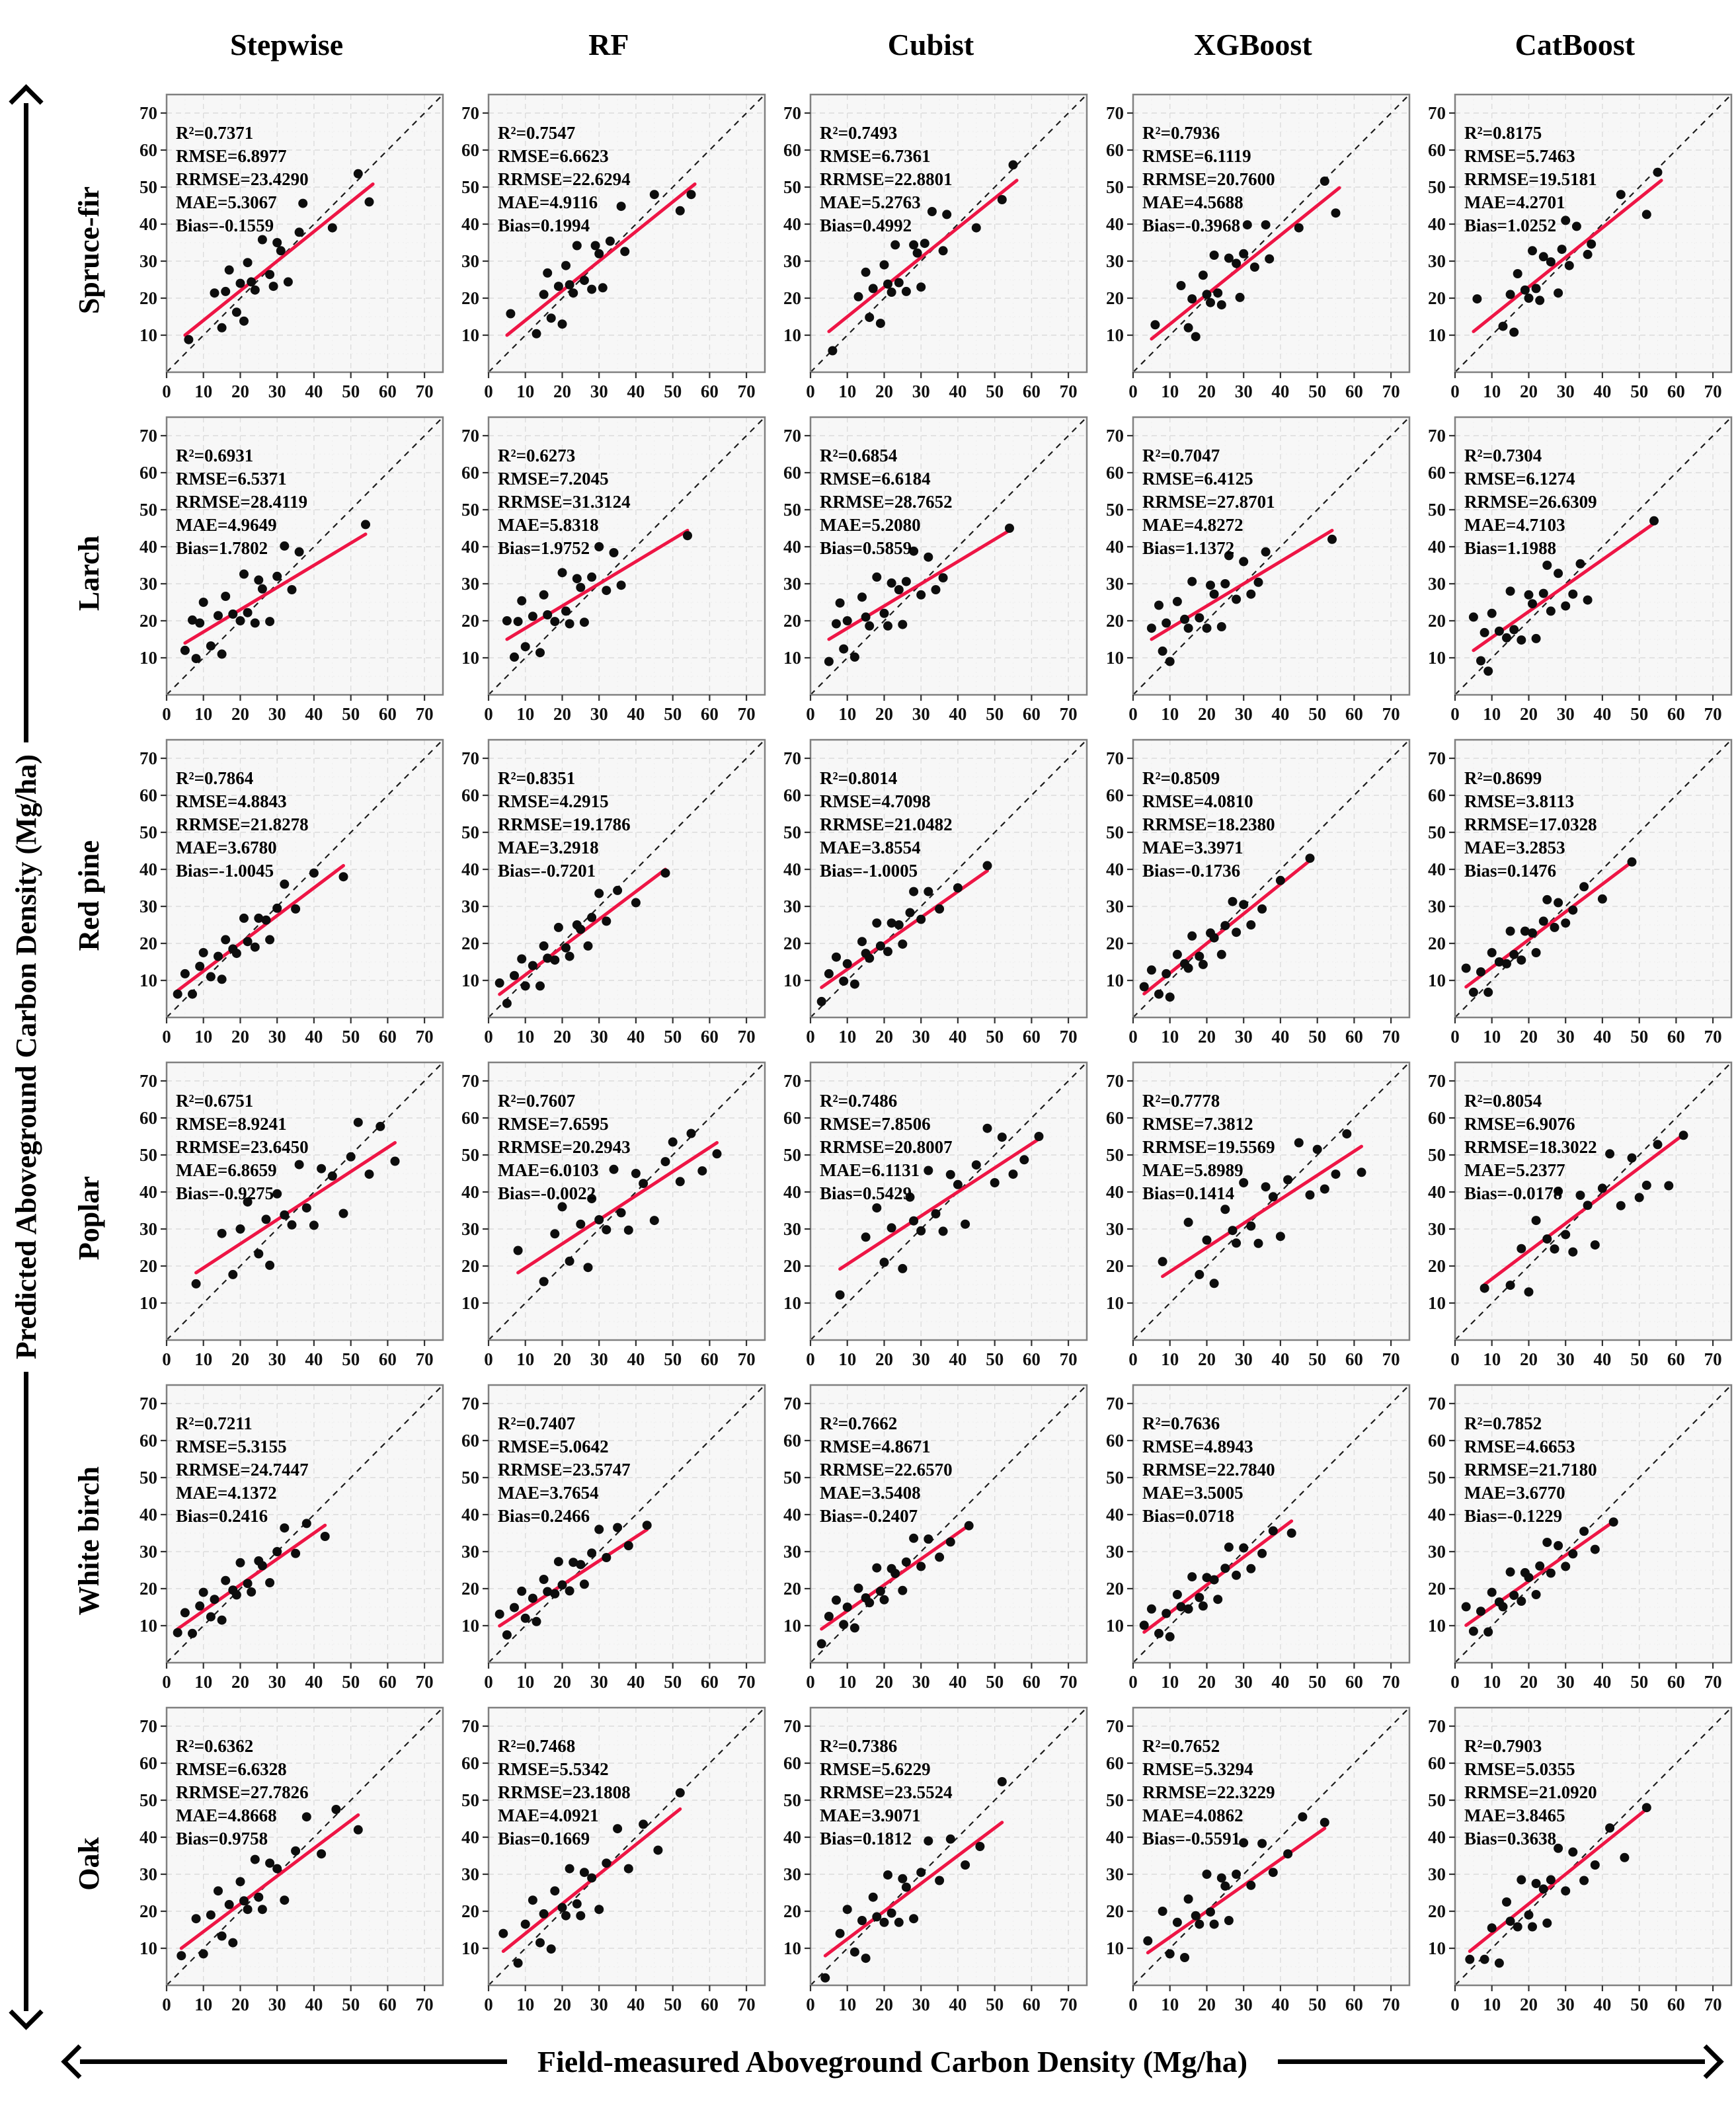 Image resolution: width=1736 pixels, height=2101 pixels. Describe the element at coordinates (564, 1470) in the screenshot. I see `svg-text: RRMSE=23.5747` at that location.